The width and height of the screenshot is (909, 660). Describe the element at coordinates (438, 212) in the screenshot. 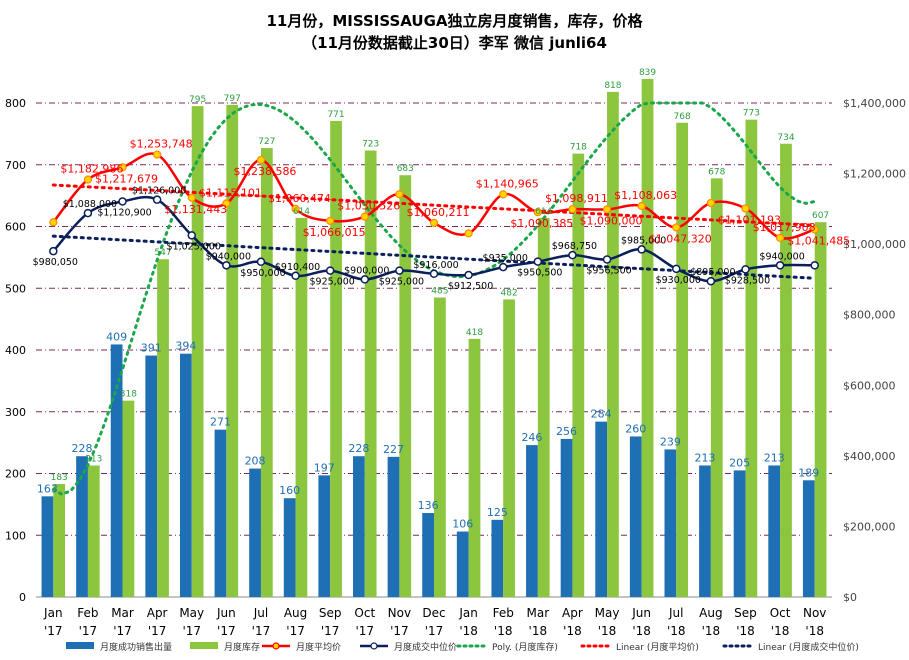

I see `avg-price-data-label: $1,060,211` at that location.